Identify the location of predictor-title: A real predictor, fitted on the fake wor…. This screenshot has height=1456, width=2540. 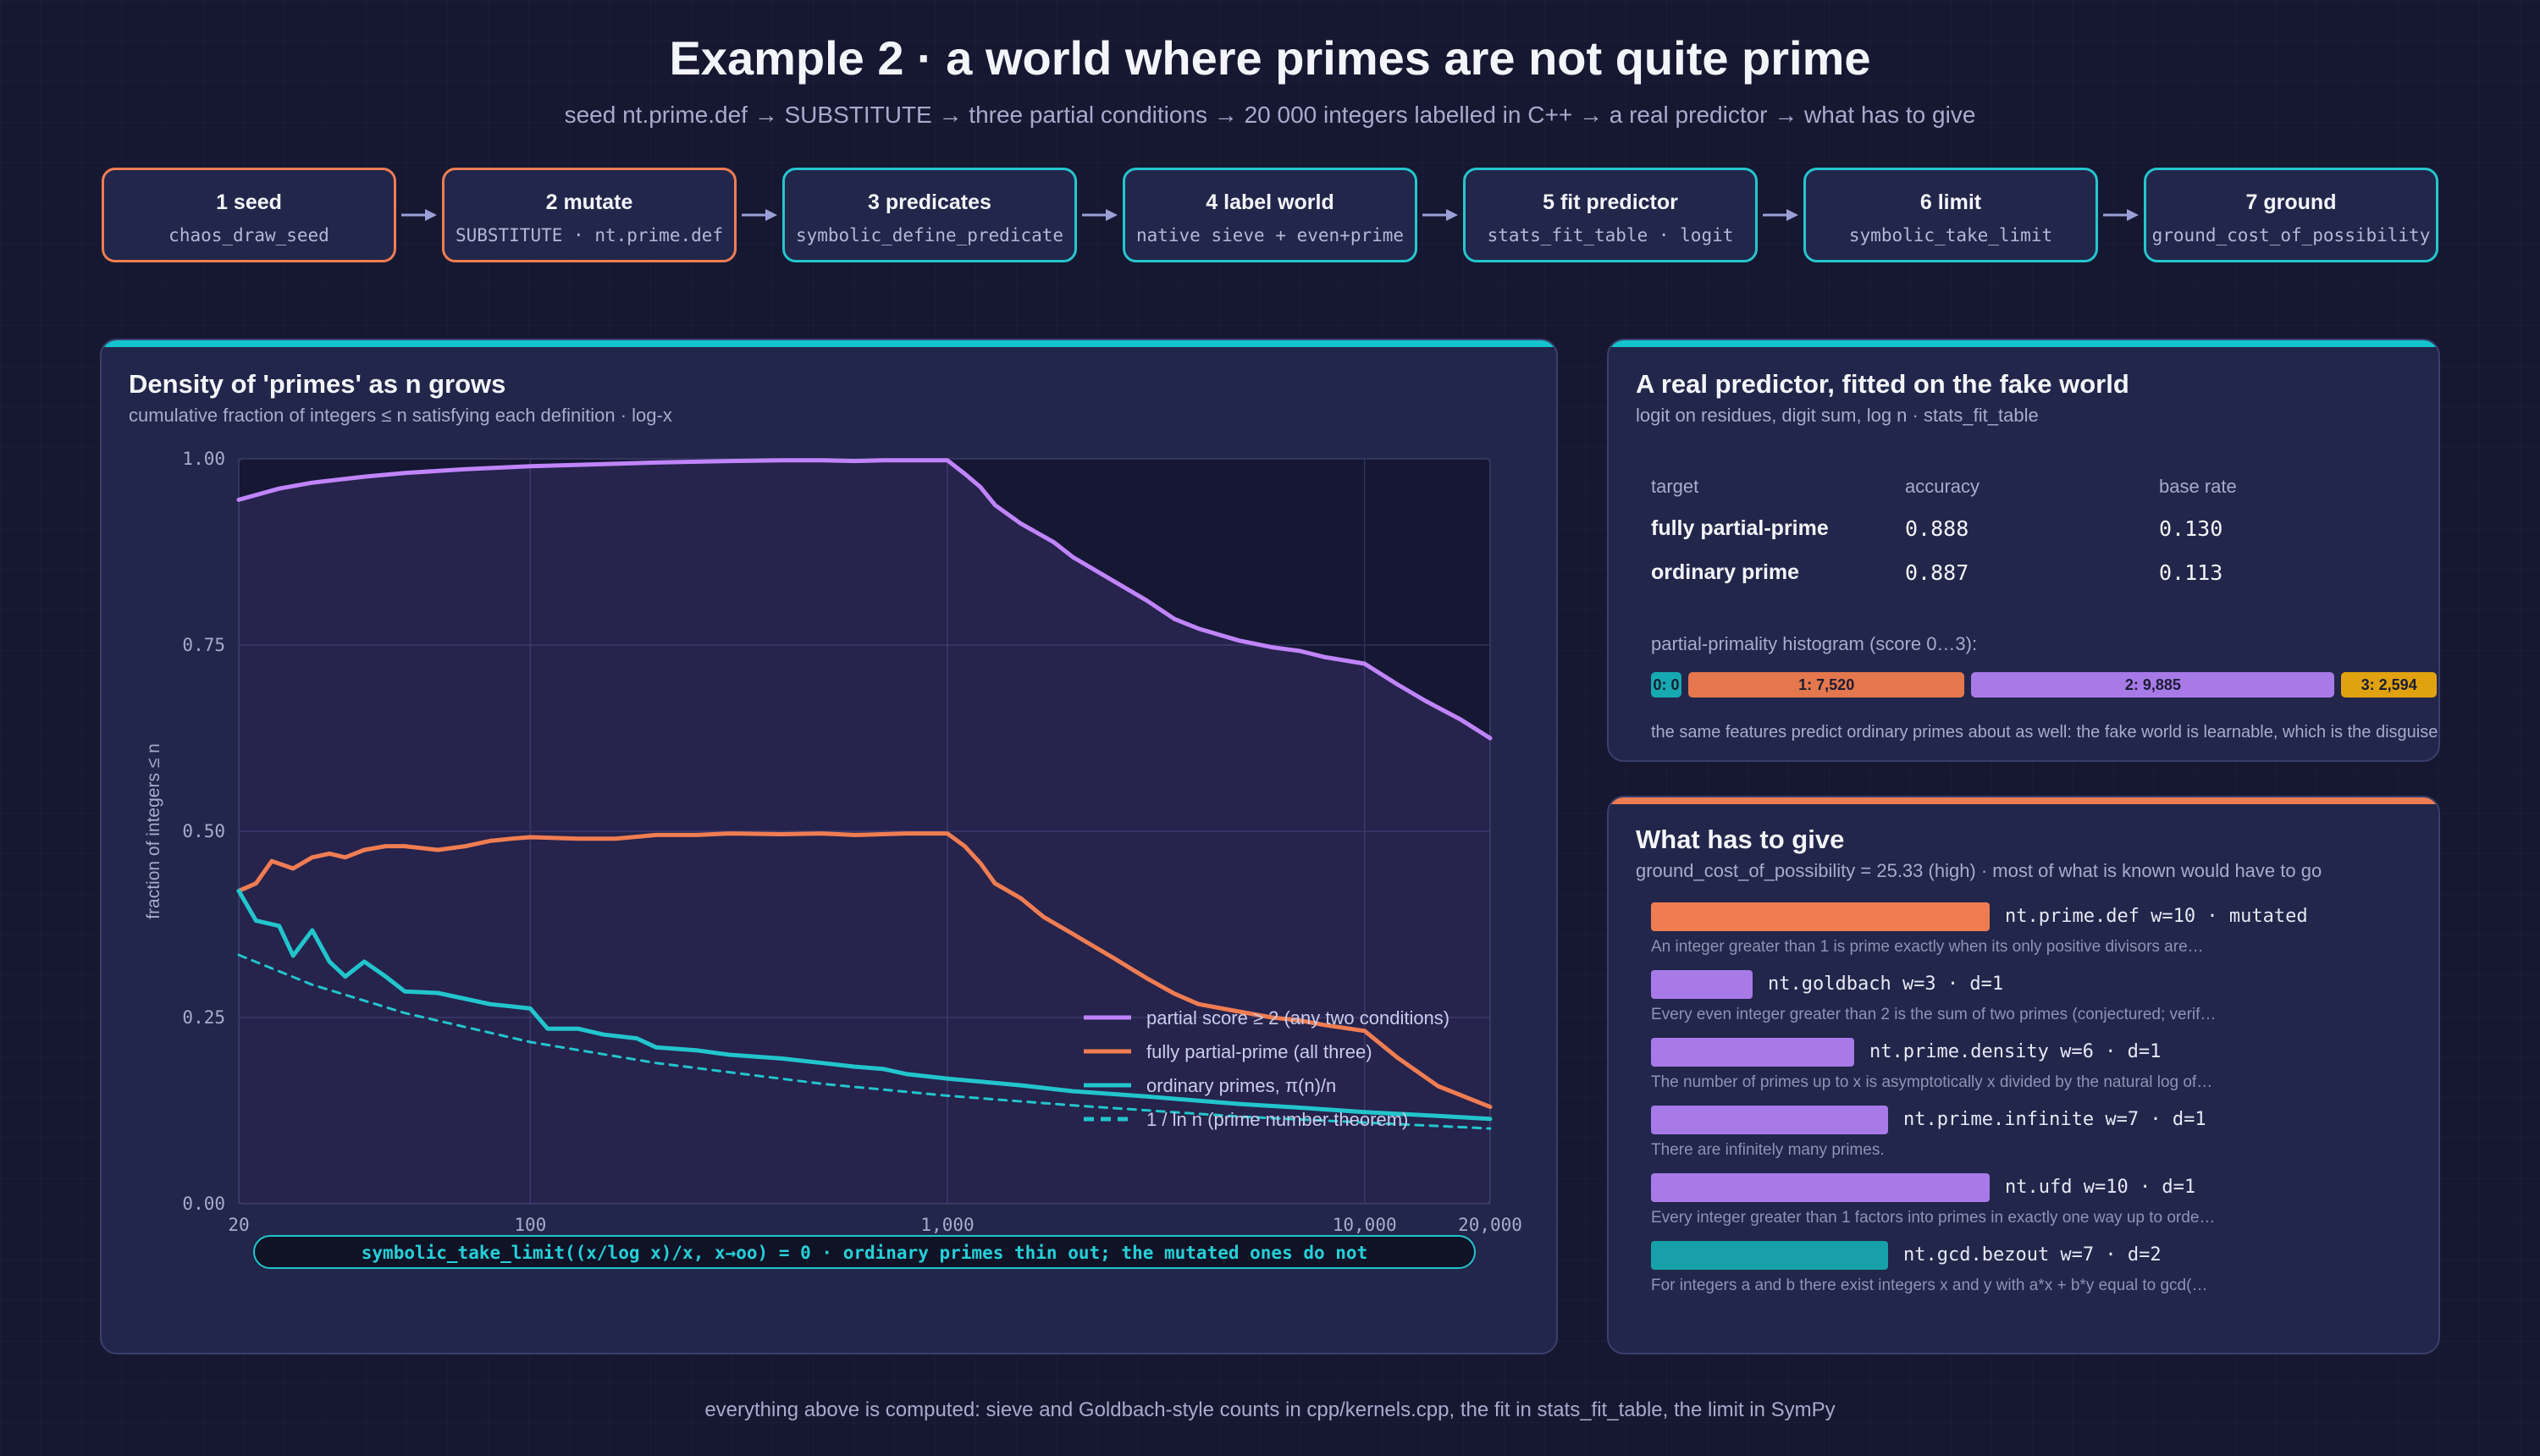
(1882, 384).